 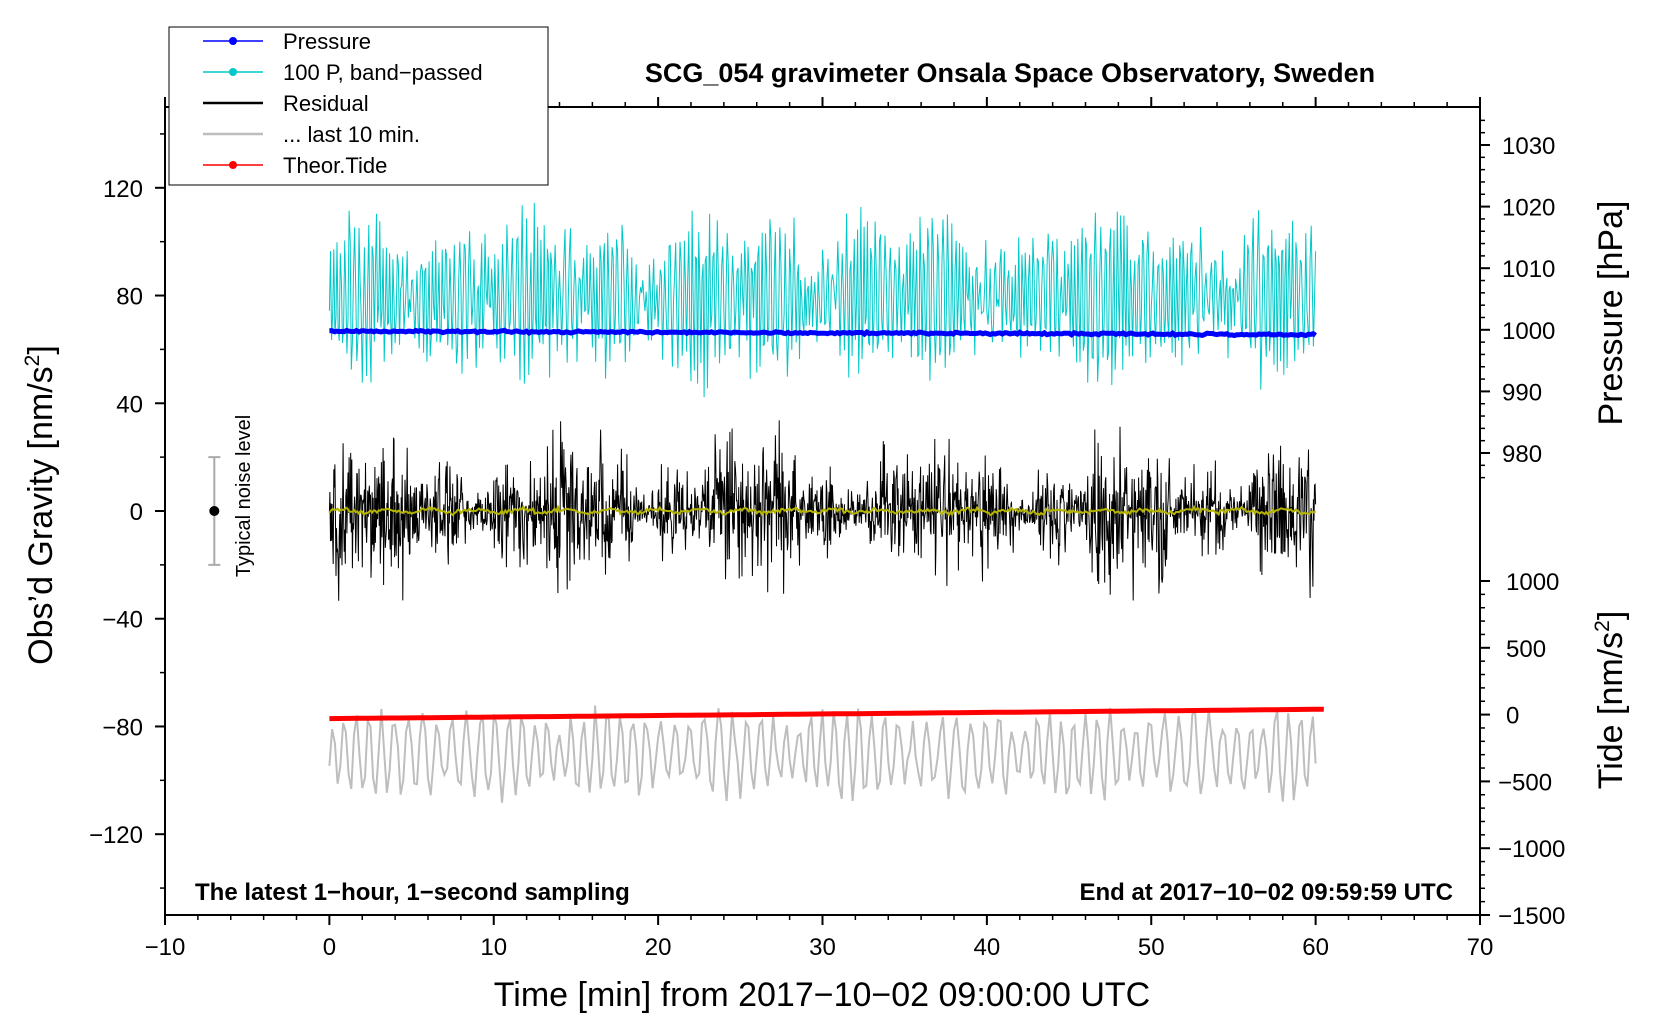 I want to click on y-left-tick-label: −80, so click(x=122, y=727).